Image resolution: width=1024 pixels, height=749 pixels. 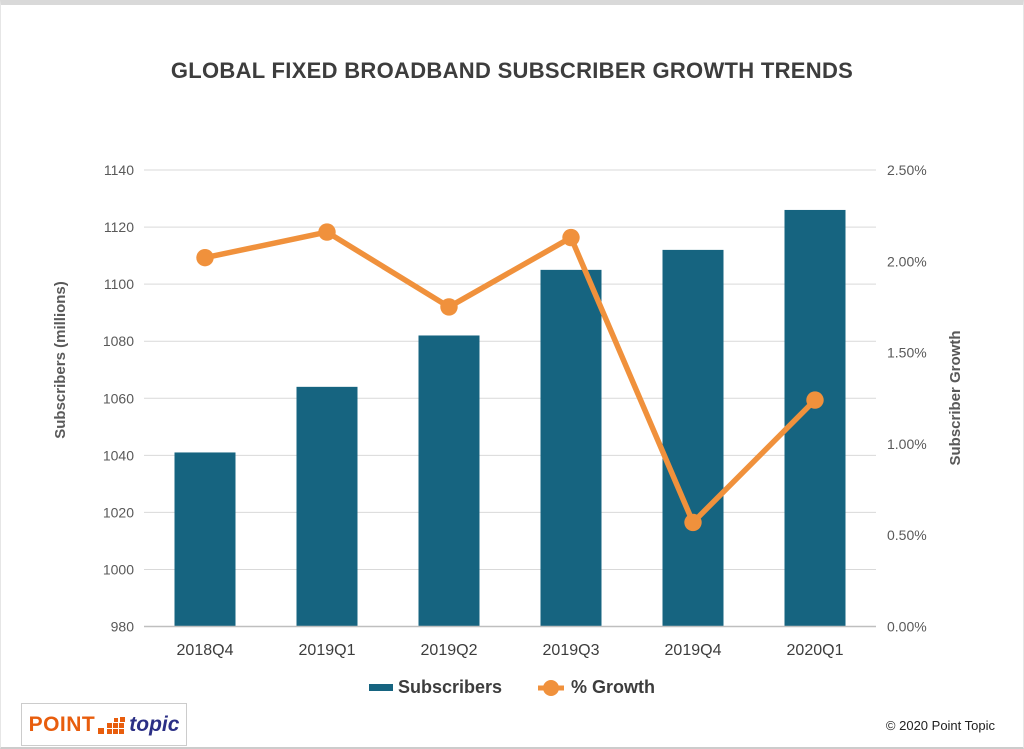 I want to click on growth-line-icon, so click(x=551, y=687).